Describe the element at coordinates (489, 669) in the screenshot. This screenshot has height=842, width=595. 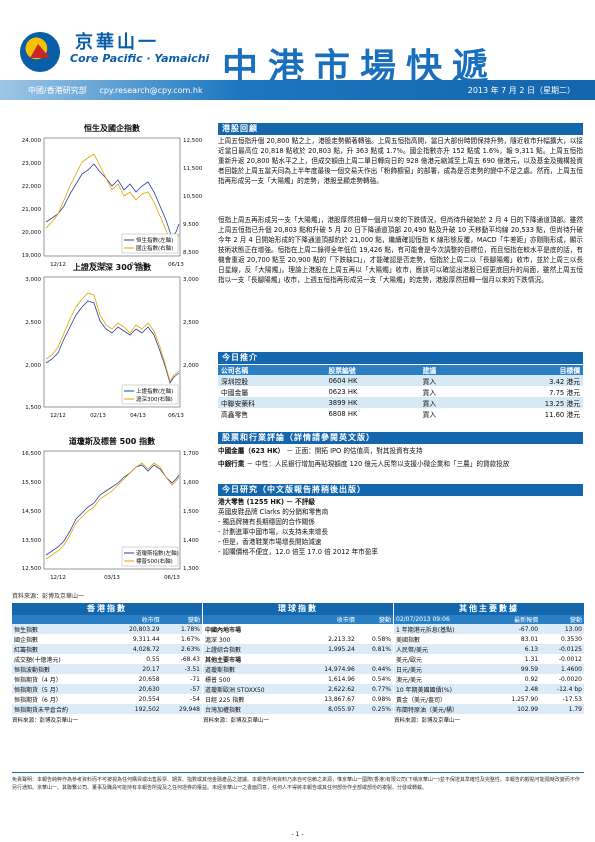
I see `table-row: 日元/美元 99.59 1.4600` at that location.